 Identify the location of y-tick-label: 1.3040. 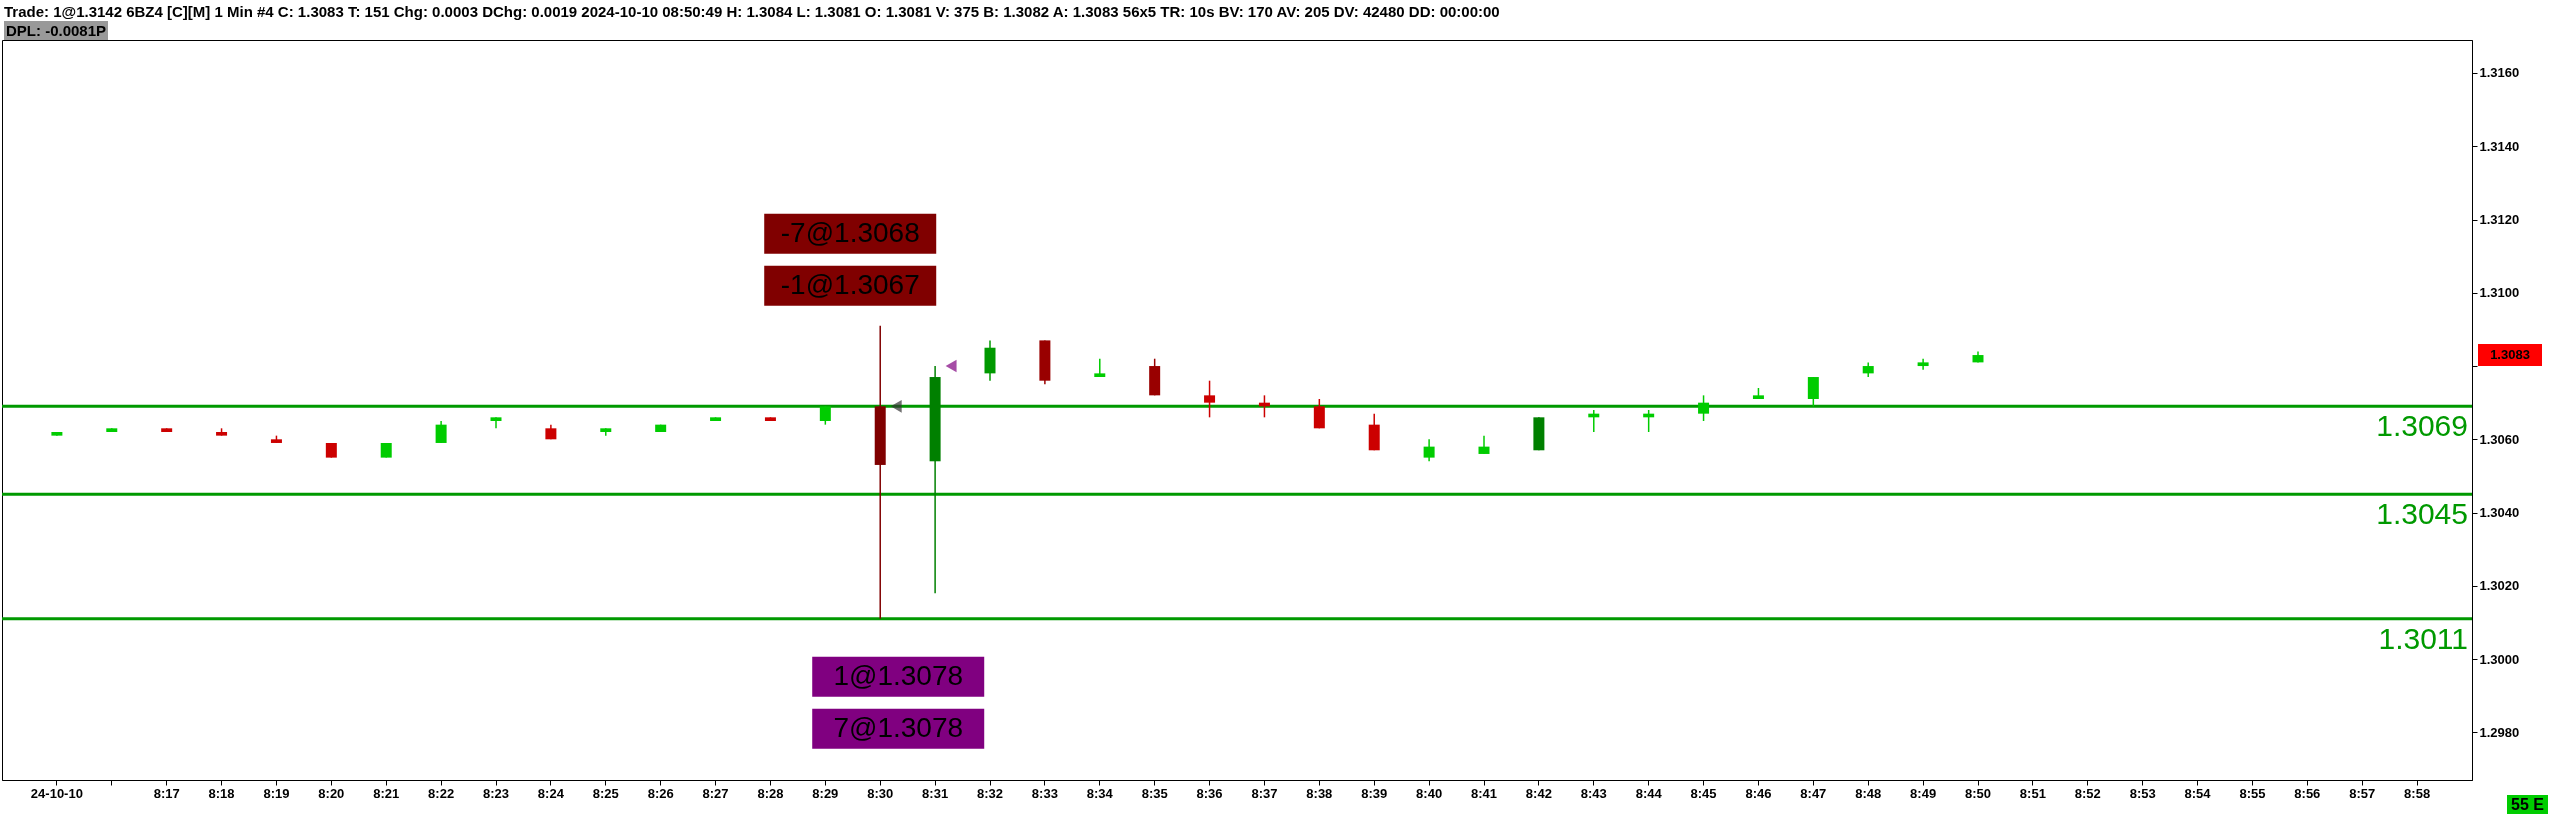
(2499, 513).